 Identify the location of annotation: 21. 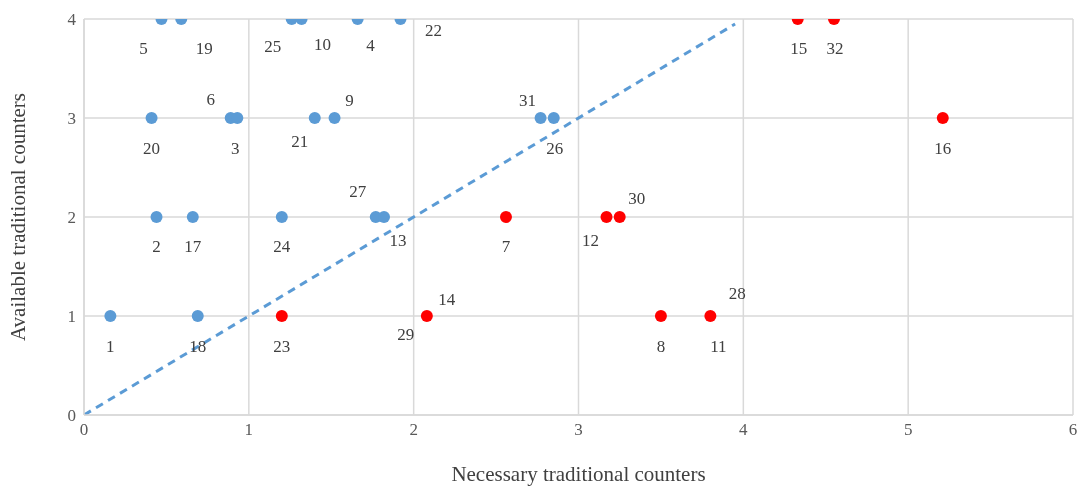
(300, 141).